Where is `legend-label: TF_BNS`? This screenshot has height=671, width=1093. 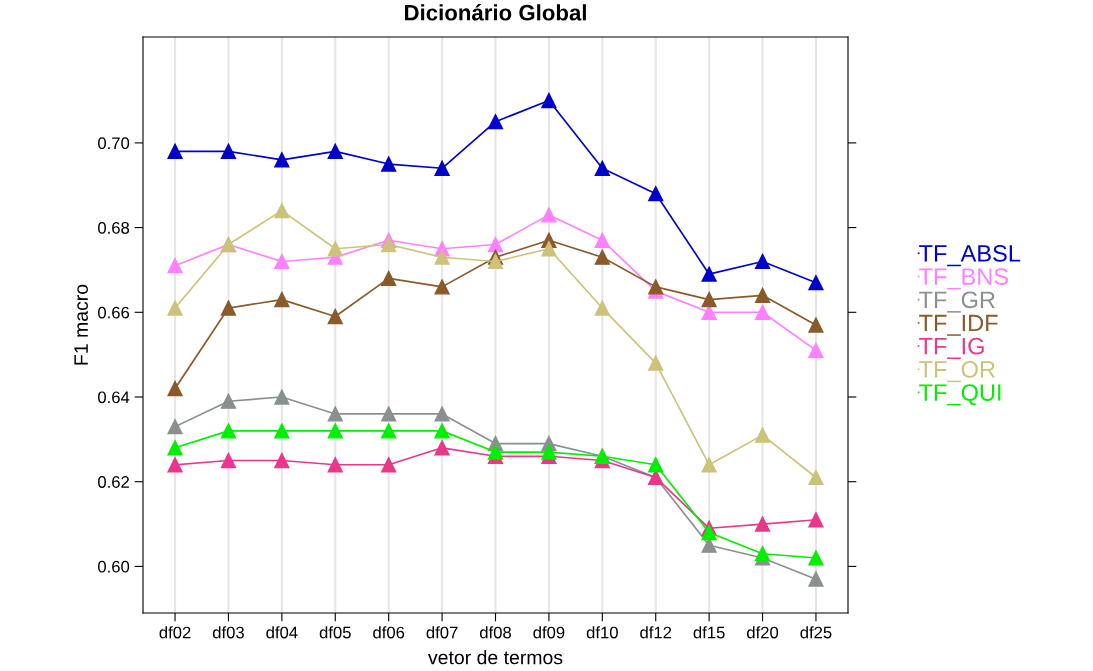
legend-label: TF_BNS is located at coordinates (964, 279).